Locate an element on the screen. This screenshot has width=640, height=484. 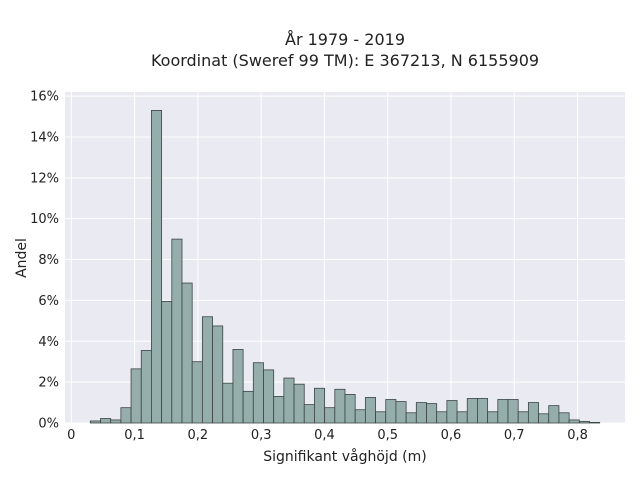
y-tick-label-2: 4% is located at coordinates (48, 342).